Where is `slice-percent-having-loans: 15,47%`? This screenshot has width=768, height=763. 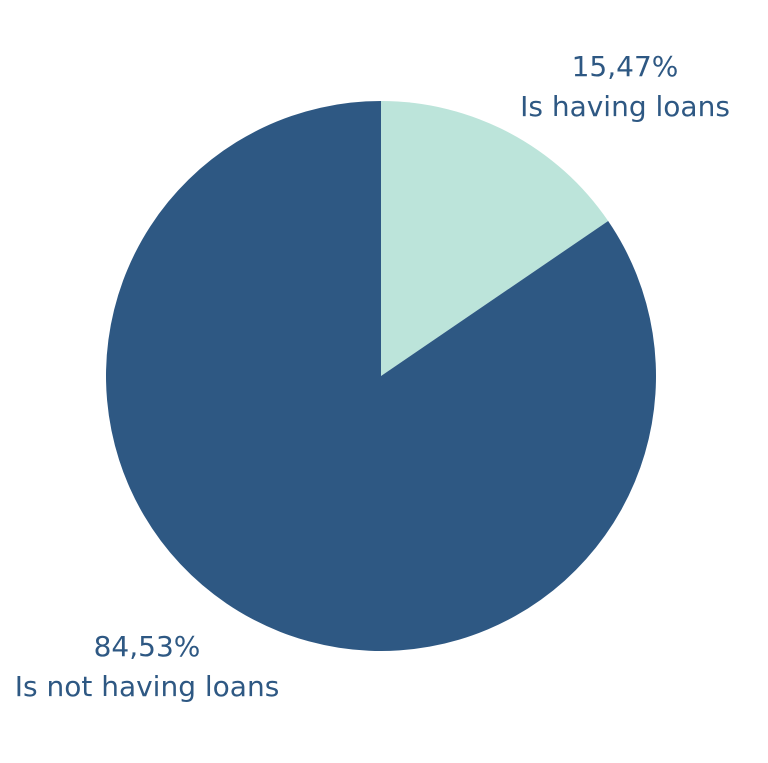 slice-percent-having-loans: 15,47% is located at coordinates (625, 66).